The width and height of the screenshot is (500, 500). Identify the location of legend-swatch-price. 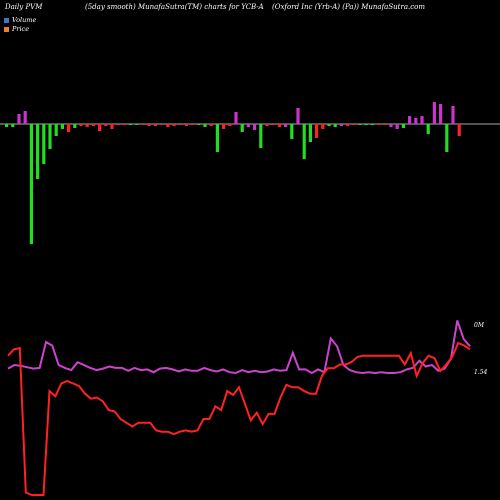
(6, 29).